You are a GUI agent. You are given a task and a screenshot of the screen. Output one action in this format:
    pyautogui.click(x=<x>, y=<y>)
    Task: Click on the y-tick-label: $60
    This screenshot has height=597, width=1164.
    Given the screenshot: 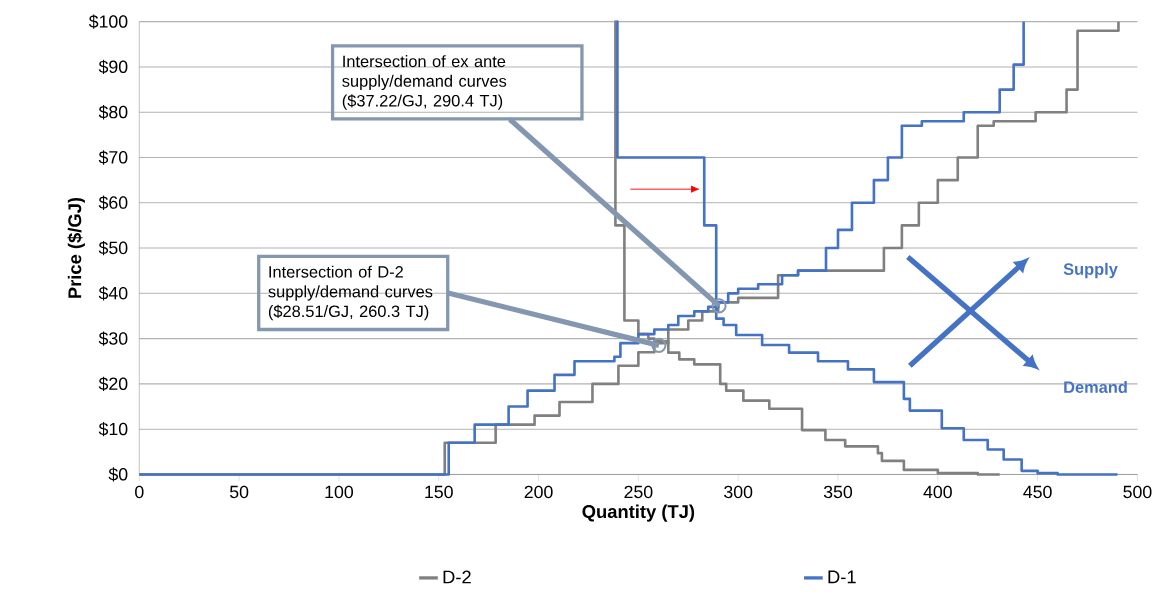 What is the action you would take?
    pyautogui.click(x=113, y=203)
    